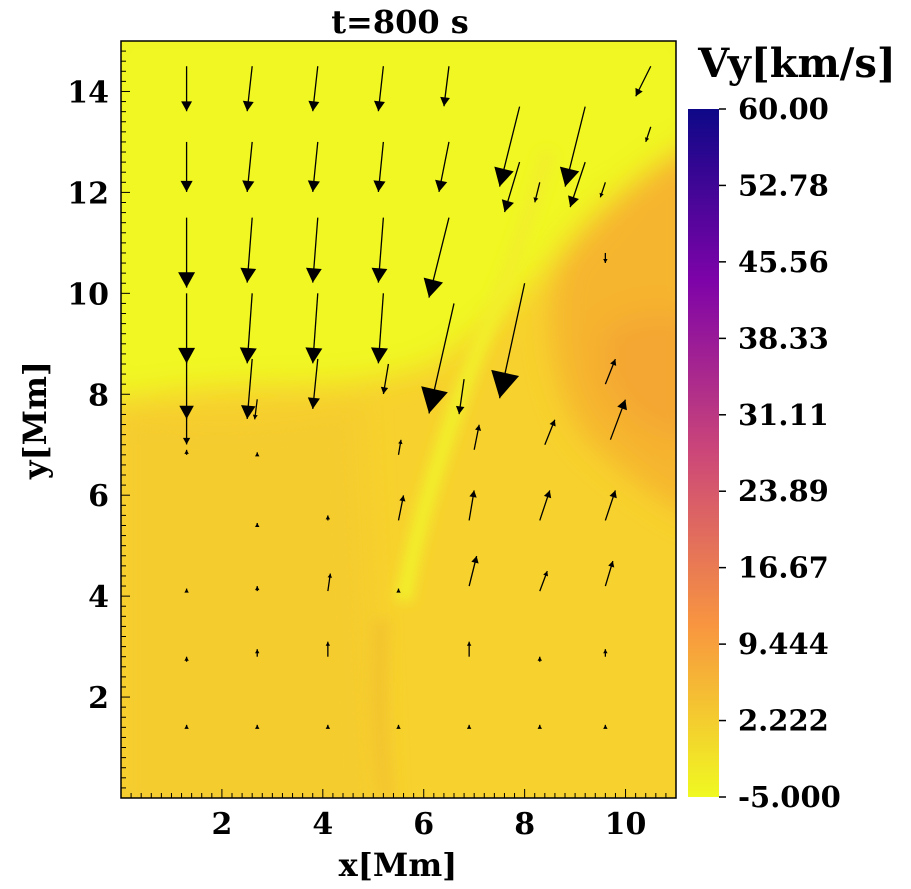 The height and width of the screenshot is (889, 911). Describe the element at coordinates (475, 376) in the screenshot. I see `field-diagonal-jet` at that location.